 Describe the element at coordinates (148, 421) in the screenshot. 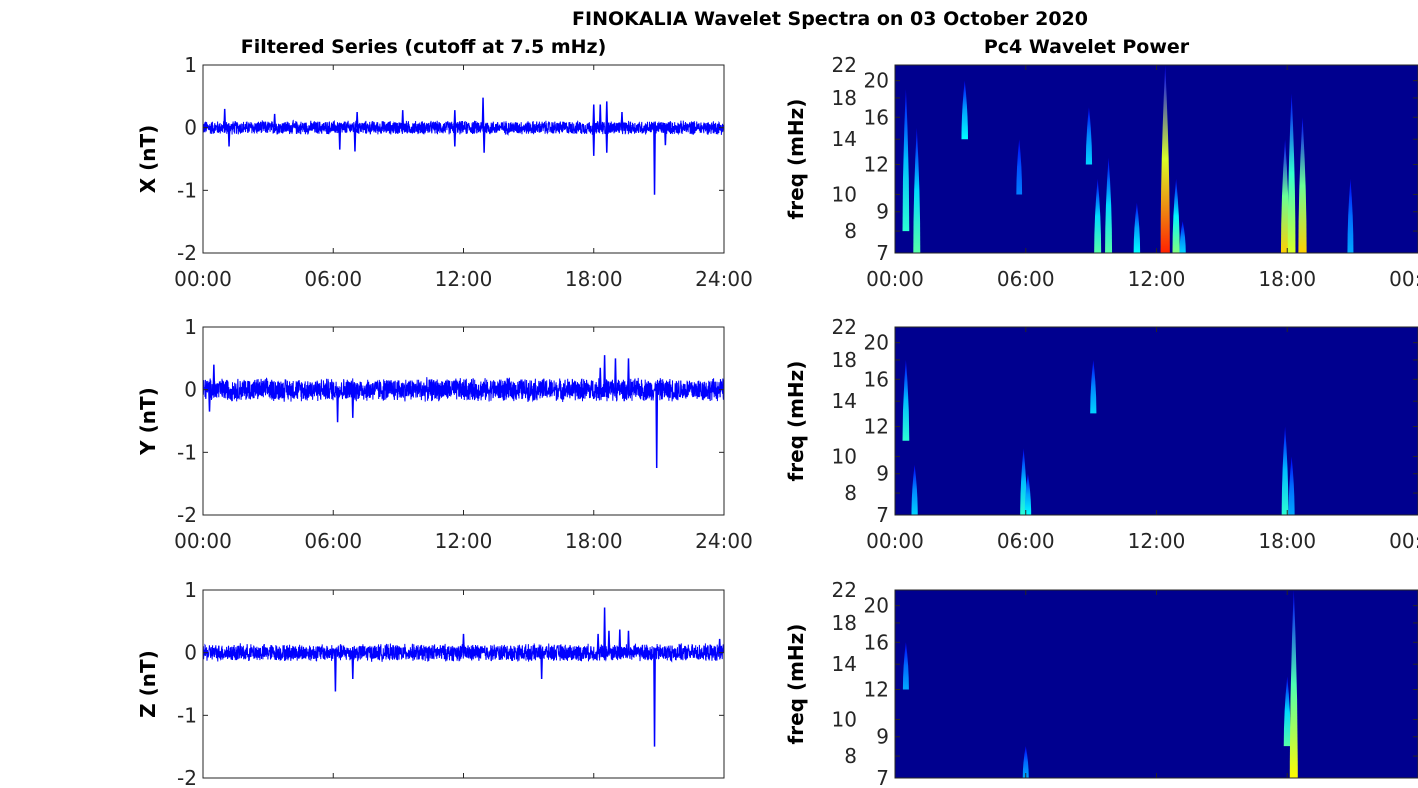

I see `y-axis-label: Y (nT)` at that location.